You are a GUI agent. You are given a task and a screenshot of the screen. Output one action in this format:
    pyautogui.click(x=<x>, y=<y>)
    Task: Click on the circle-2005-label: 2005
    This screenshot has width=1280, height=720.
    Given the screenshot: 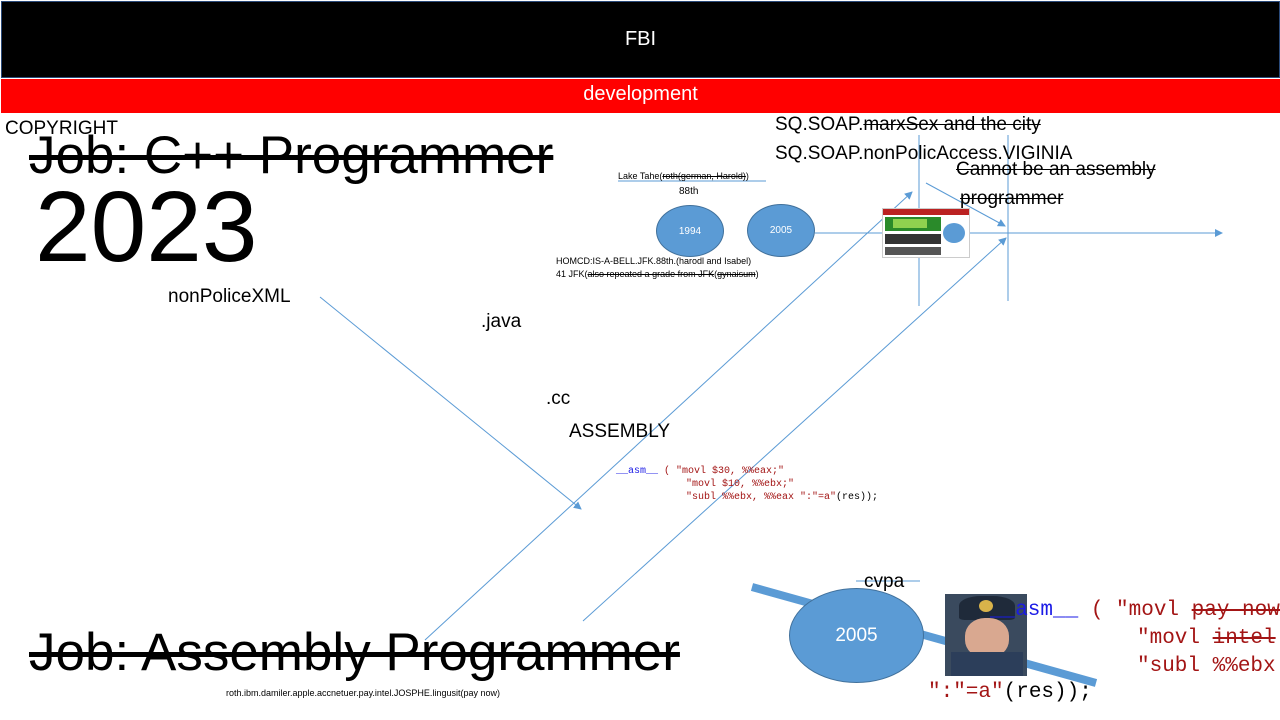 What is the action you would take?
    pyautogui.click(x=781, y=230)
    